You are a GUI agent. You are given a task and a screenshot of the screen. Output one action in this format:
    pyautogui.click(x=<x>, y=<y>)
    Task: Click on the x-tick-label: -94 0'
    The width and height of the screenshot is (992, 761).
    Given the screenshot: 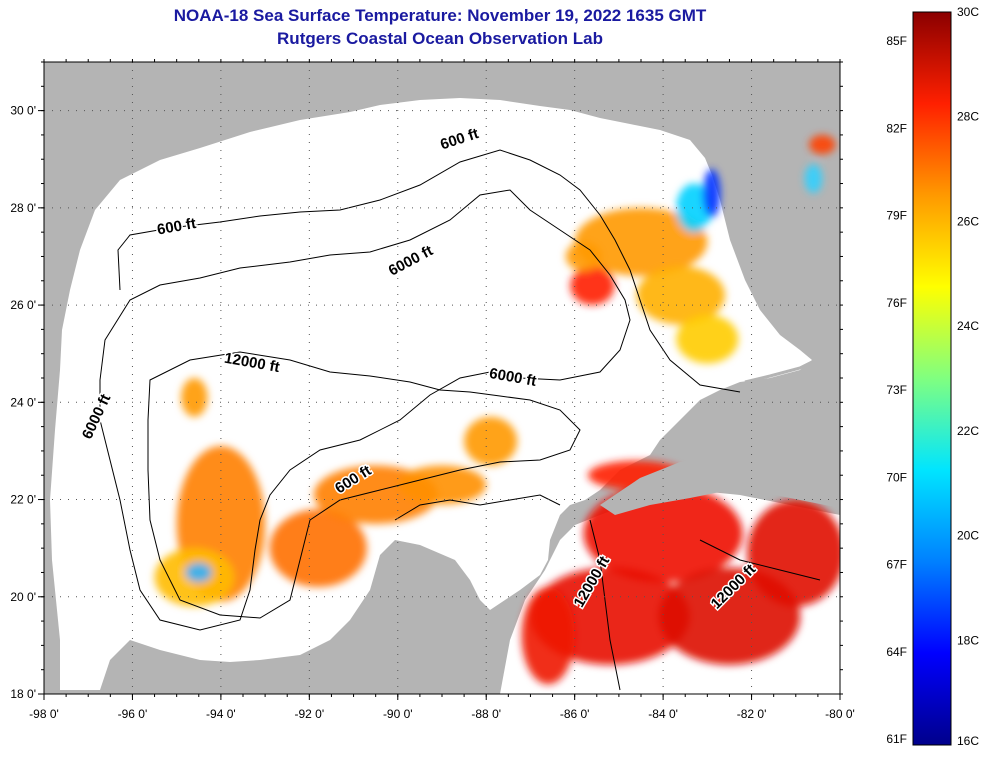 What is the action you would take?
    pyautogui.click(x=221, y=714)
    